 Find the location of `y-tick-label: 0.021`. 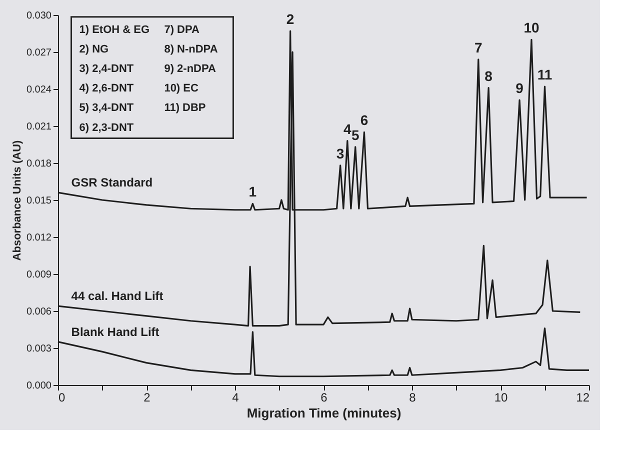

y-tick-label: 0.021 is located at coordinates (39, 127).